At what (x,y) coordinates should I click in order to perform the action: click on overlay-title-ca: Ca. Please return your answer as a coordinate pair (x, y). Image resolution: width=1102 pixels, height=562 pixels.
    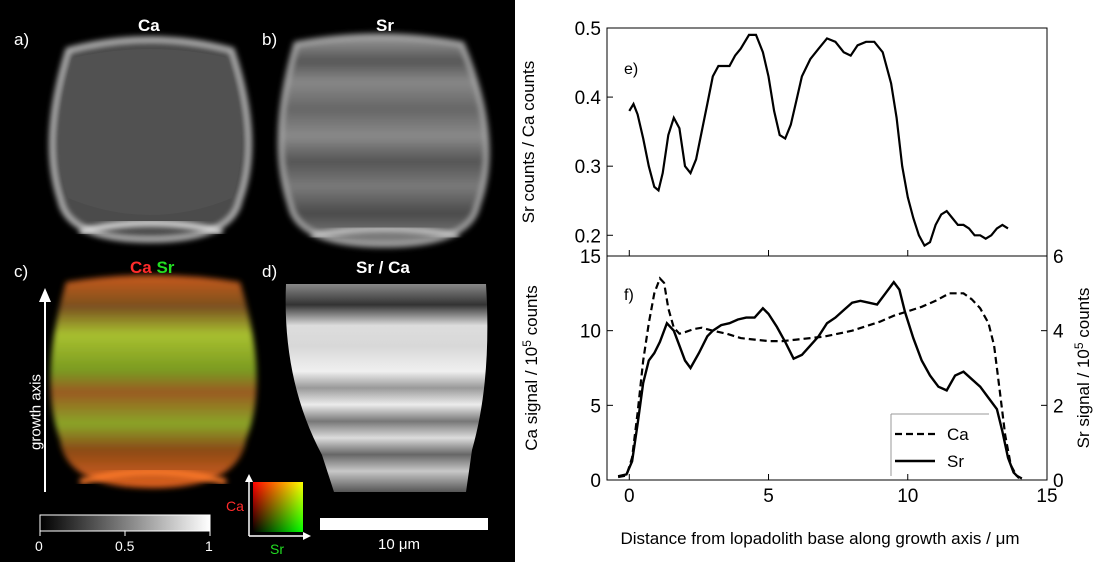
    Looking at the image, I should click on (141, 267).